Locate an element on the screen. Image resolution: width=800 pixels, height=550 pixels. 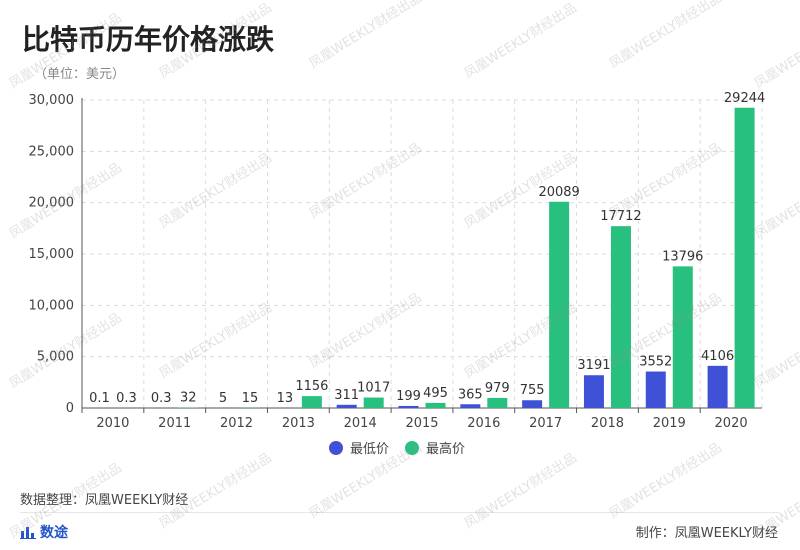
x-tick-label: 2011 is located at coordinates (174, 423).